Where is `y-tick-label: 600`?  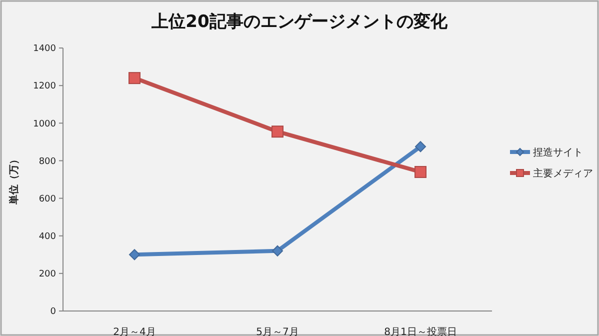
y-tick-label: 600 is located at coordinates (47, 199).